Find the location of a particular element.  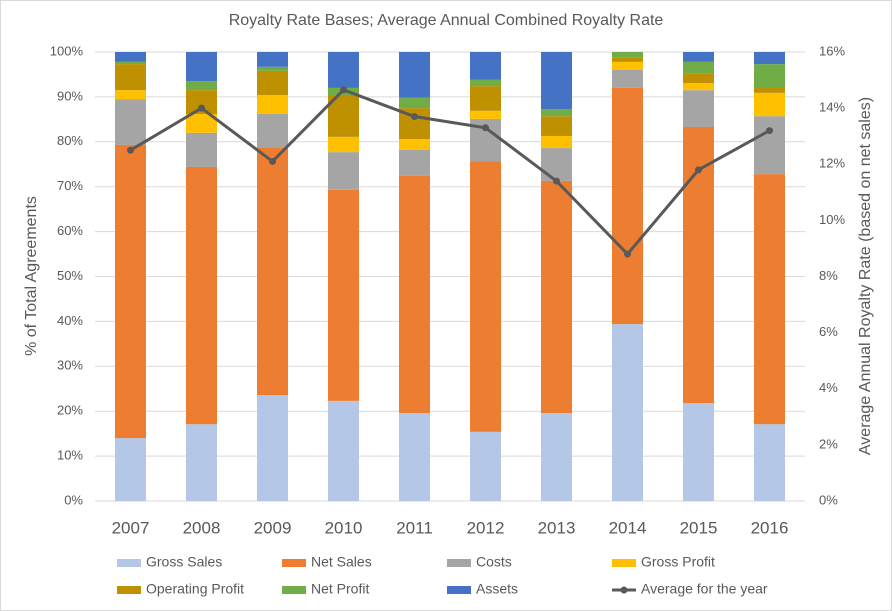

y2-tick-label: 0% is located at coordinates (828, 499).